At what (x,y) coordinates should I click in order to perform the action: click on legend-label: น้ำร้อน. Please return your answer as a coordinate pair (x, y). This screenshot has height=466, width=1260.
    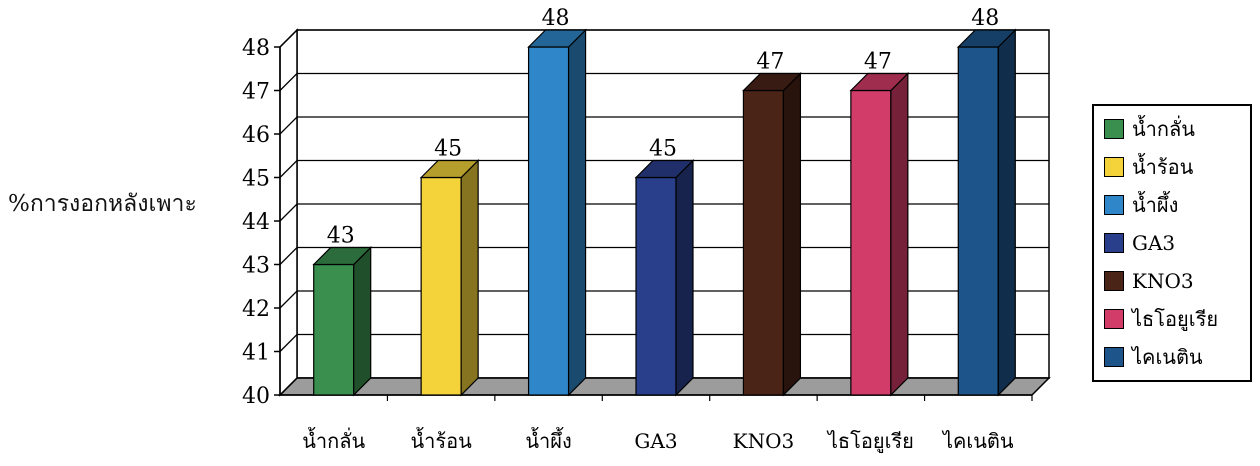
    Looking at the image, I should click on (1163, 167).